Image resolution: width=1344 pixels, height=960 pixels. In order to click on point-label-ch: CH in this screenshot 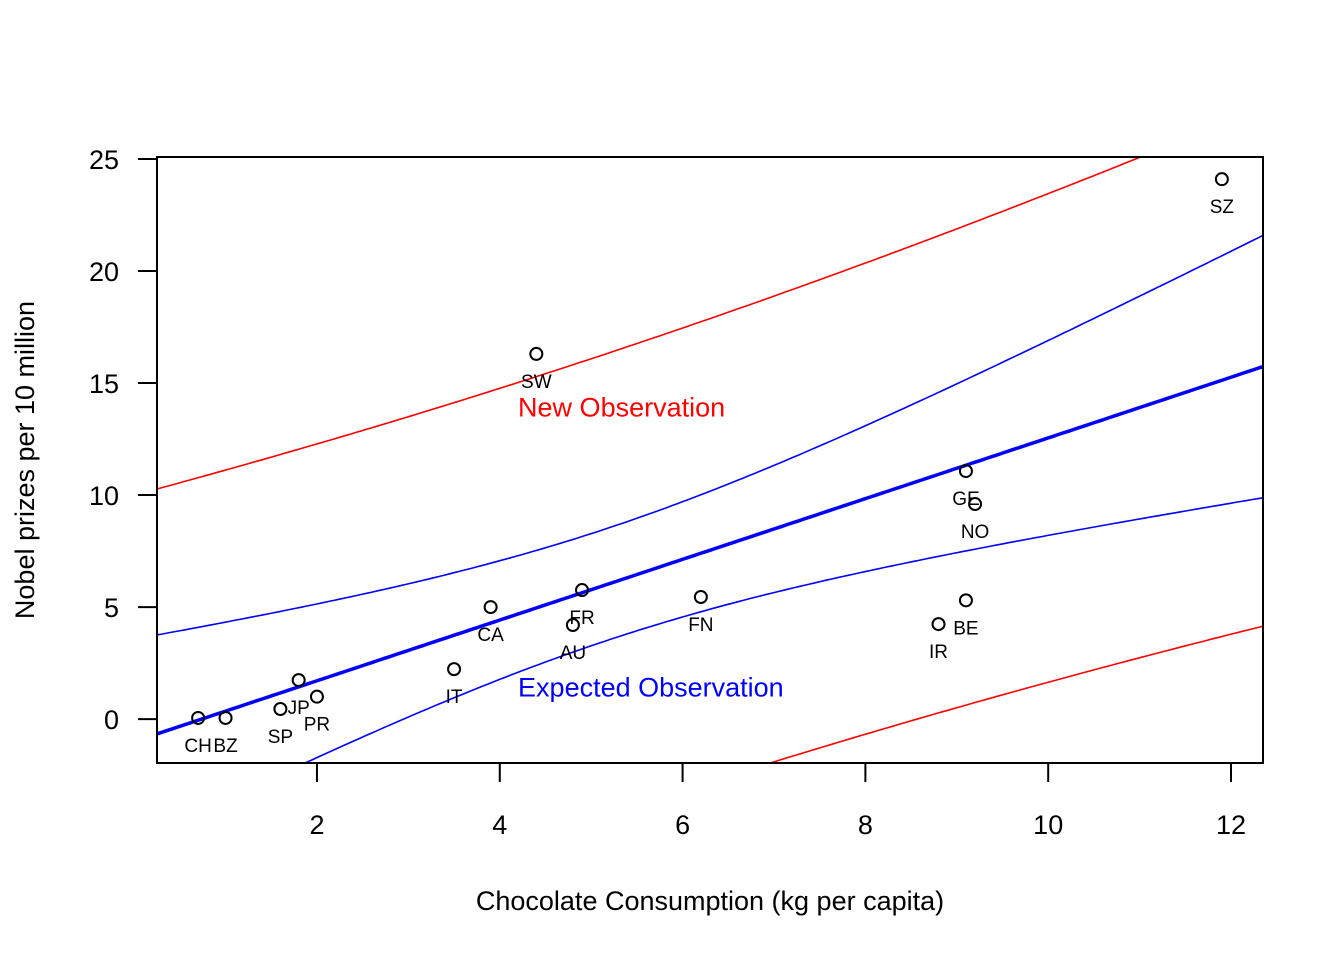, I will do `click(197, 746)`.